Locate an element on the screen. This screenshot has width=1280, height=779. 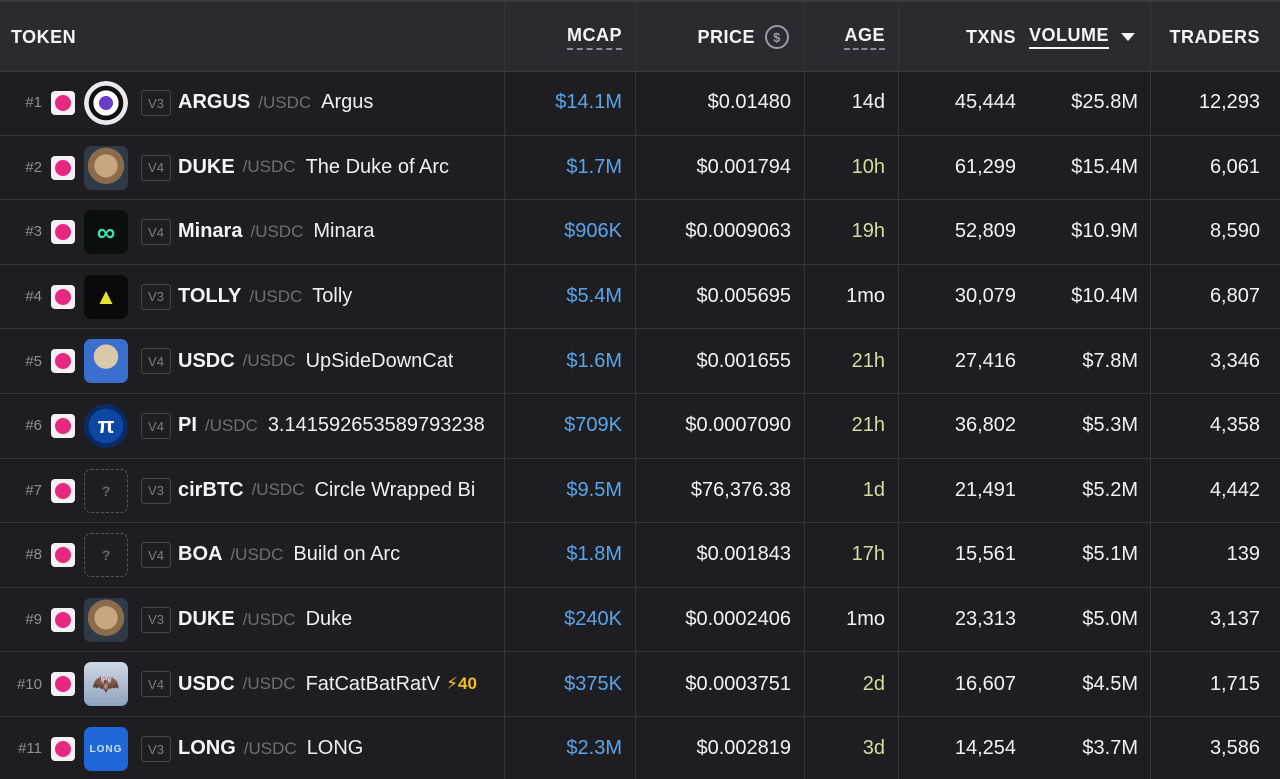
sort-desc-icon is located at coordinates (1128, 37).